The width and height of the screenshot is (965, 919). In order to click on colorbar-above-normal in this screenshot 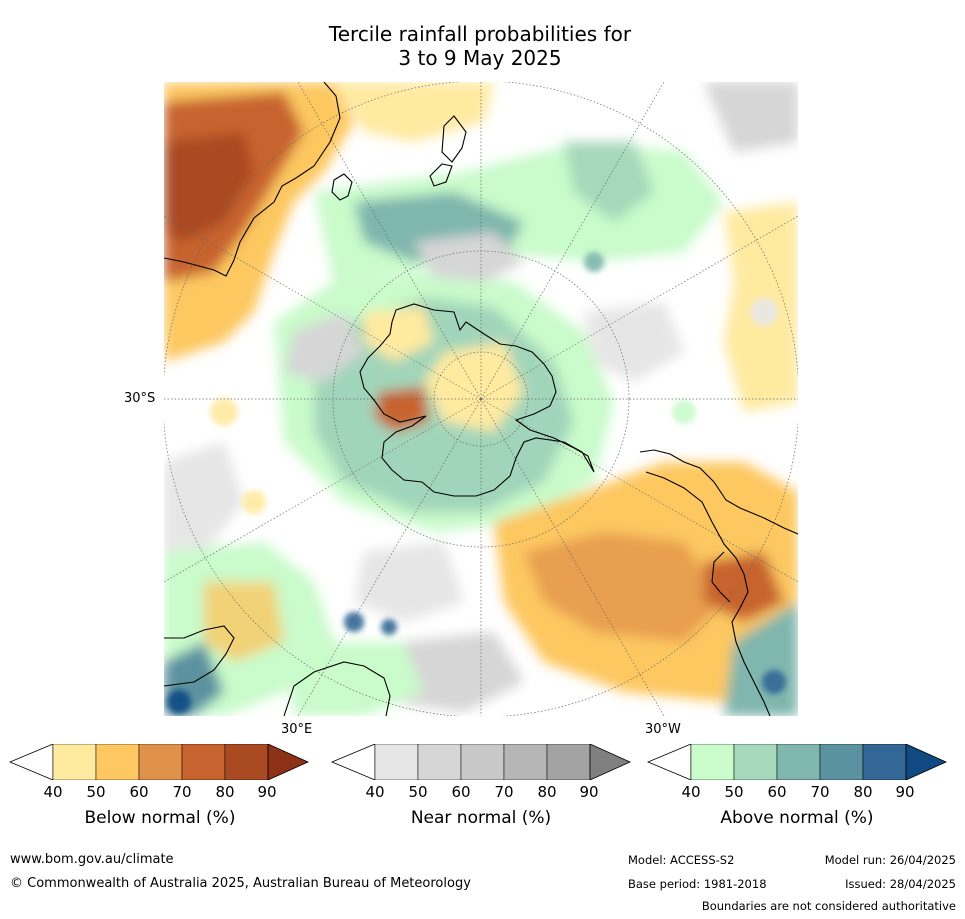, I will do `click(797, 762)`.